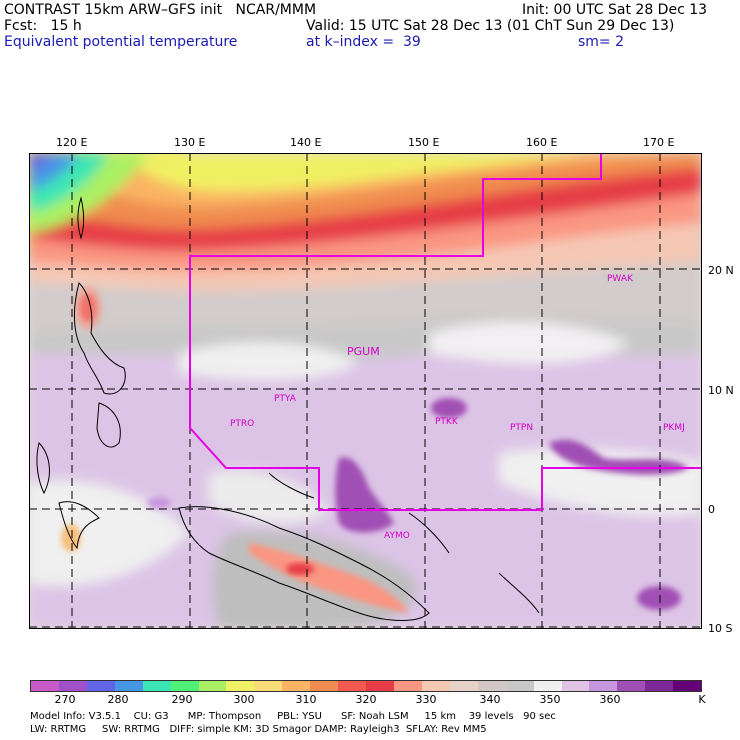 The height and width of the screenshot is (740, 740). I want to click on station-label: PWAK, so click(620, 279).